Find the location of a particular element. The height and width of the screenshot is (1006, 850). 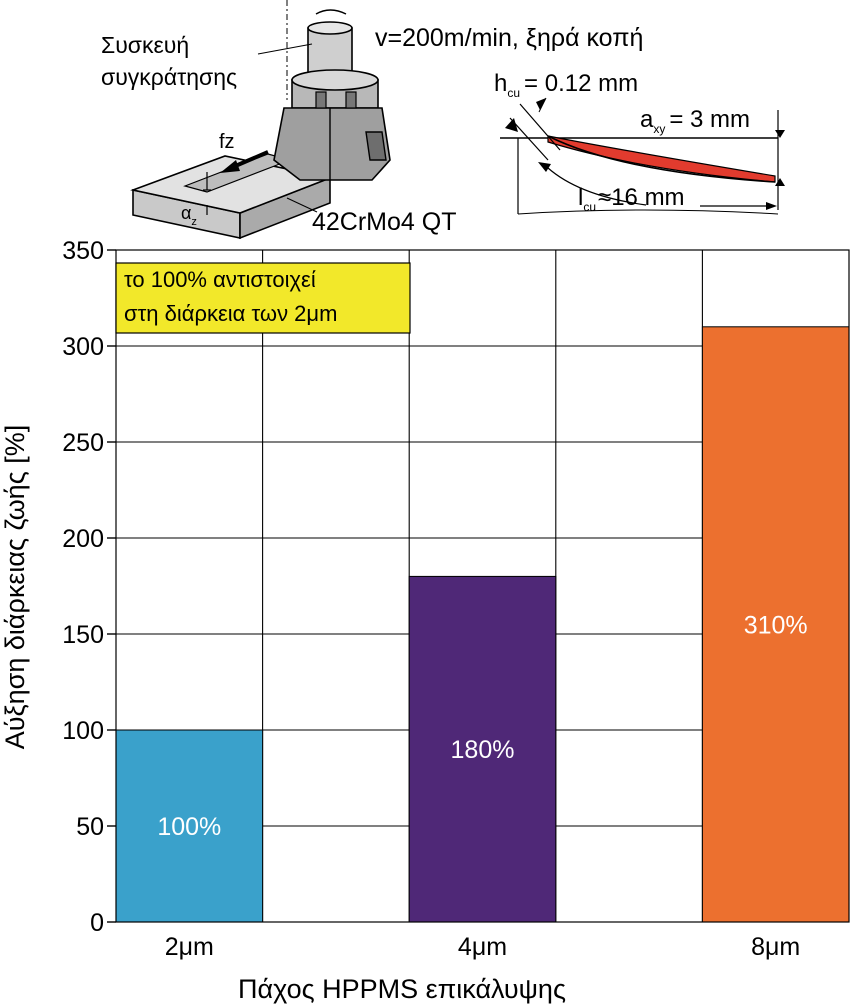

feed-label: fz is located at coordinates (227, 142).